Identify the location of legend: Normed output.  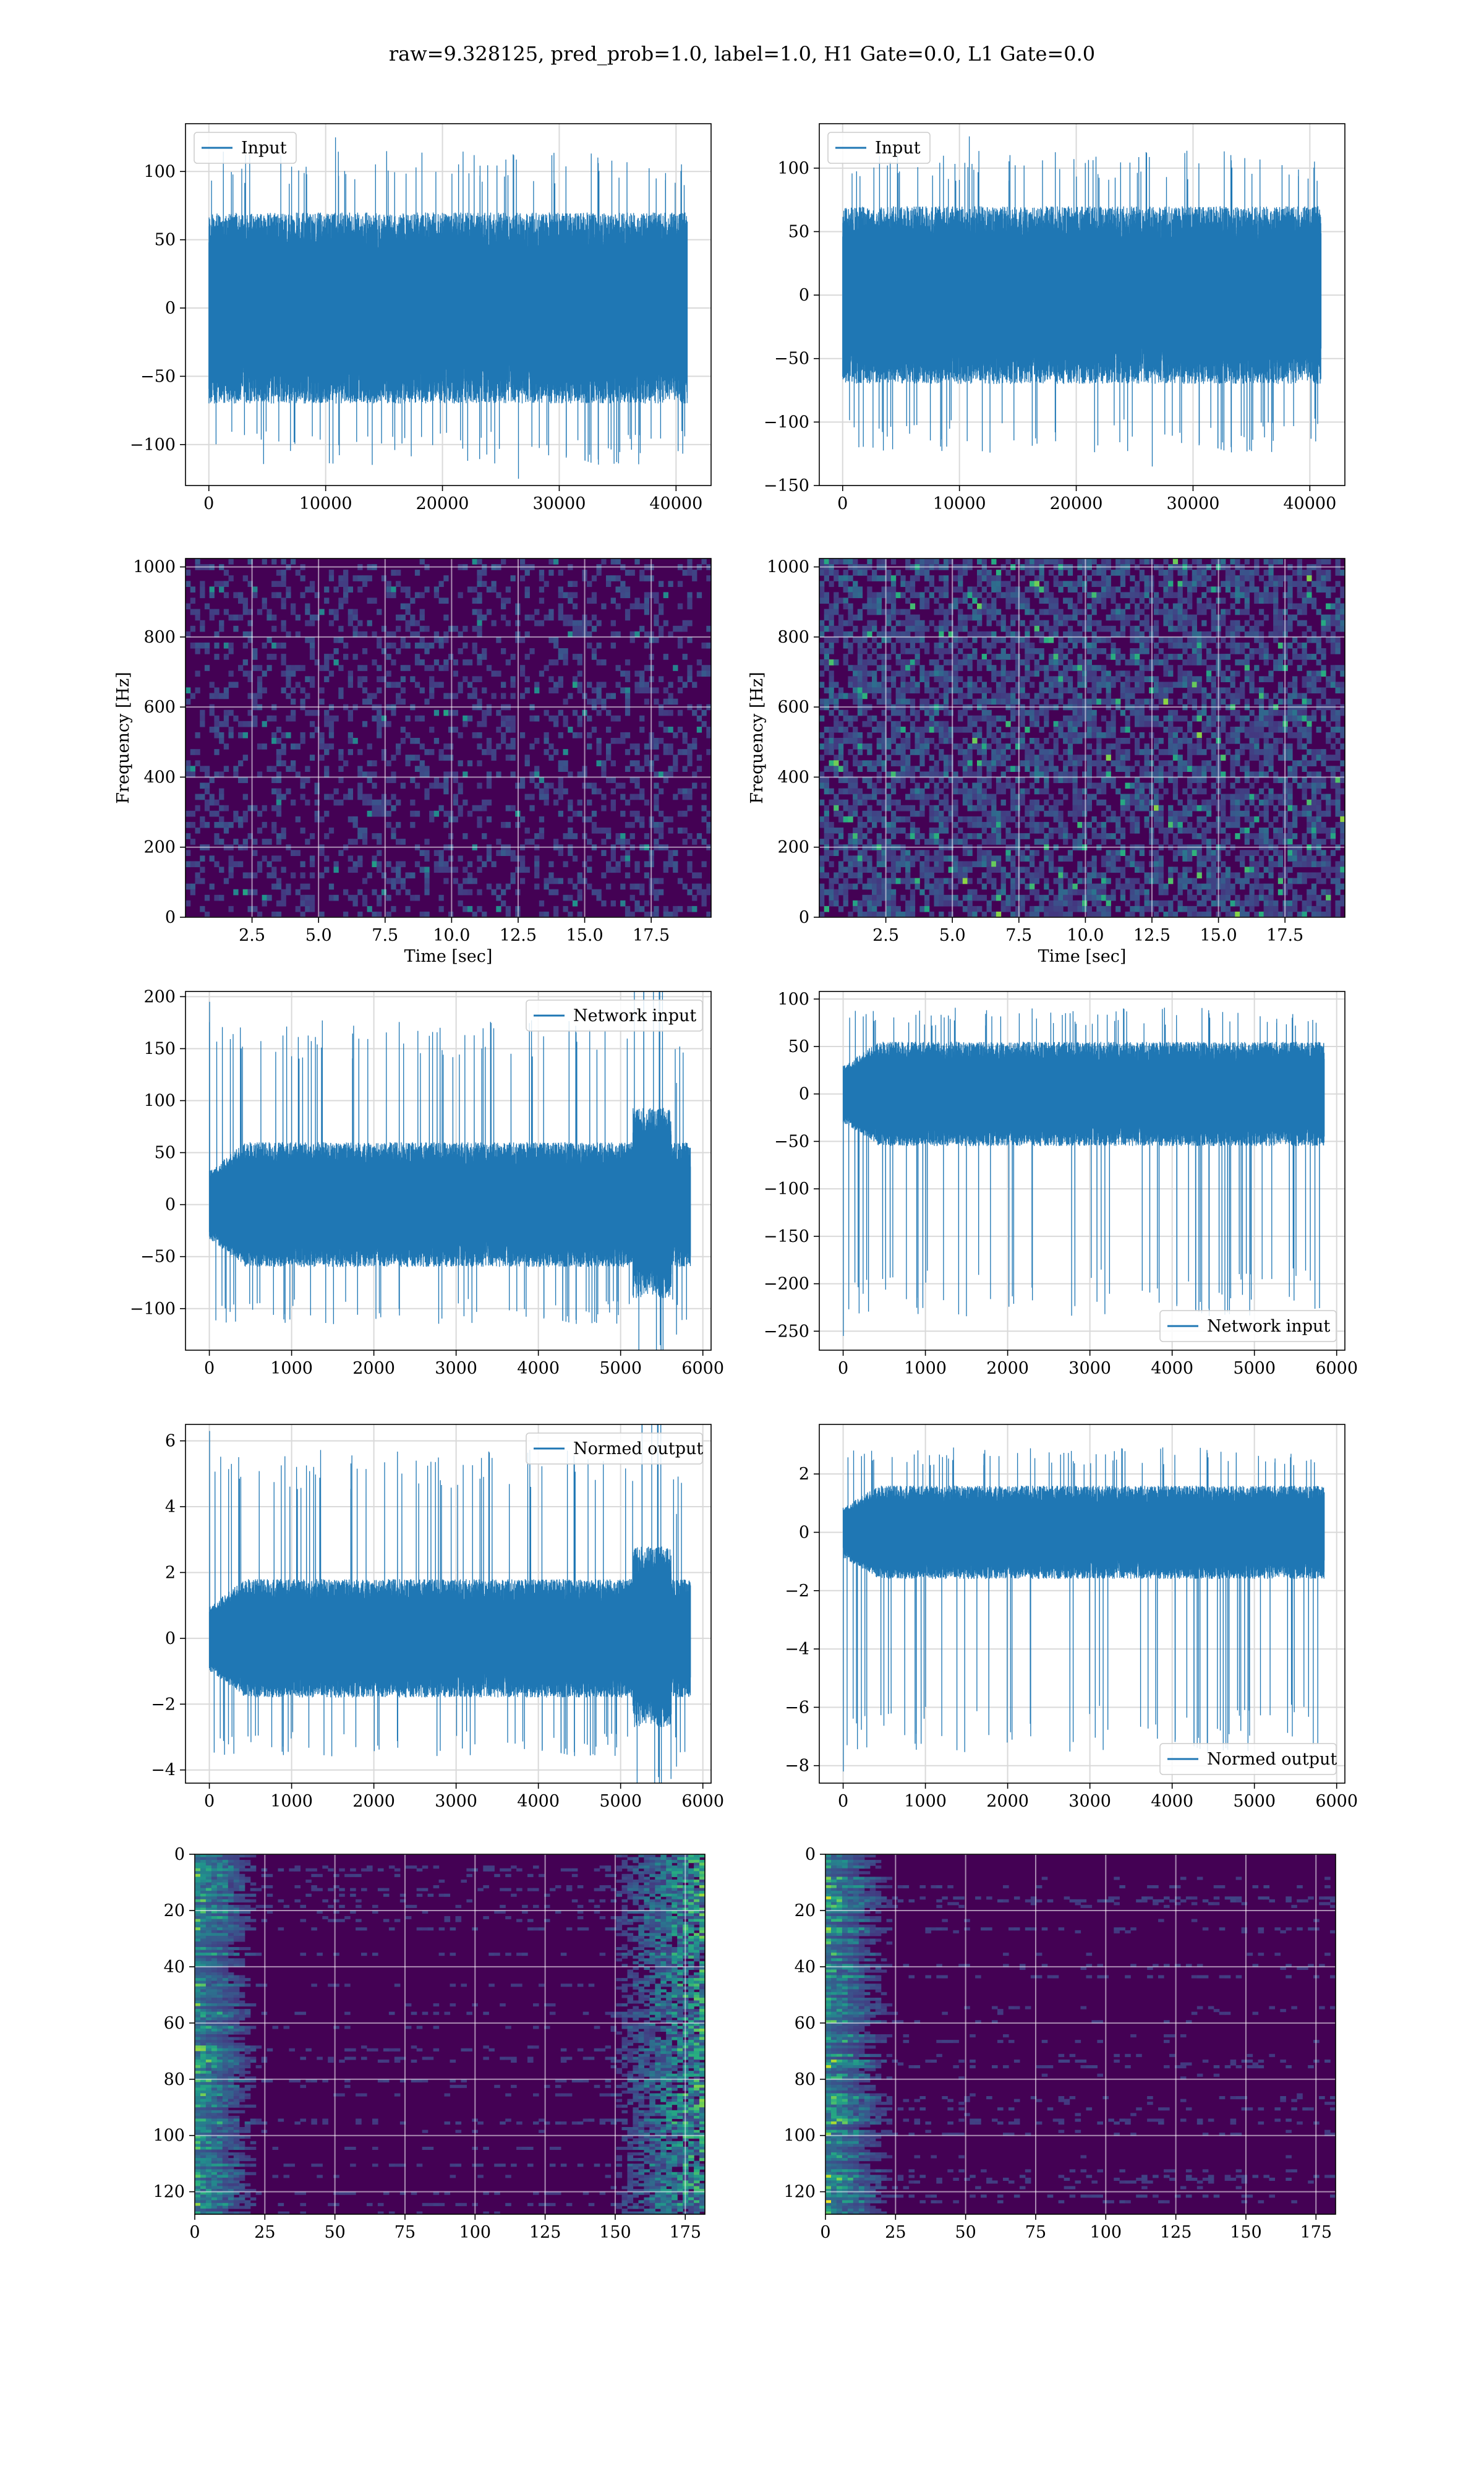
(1248, 1759).